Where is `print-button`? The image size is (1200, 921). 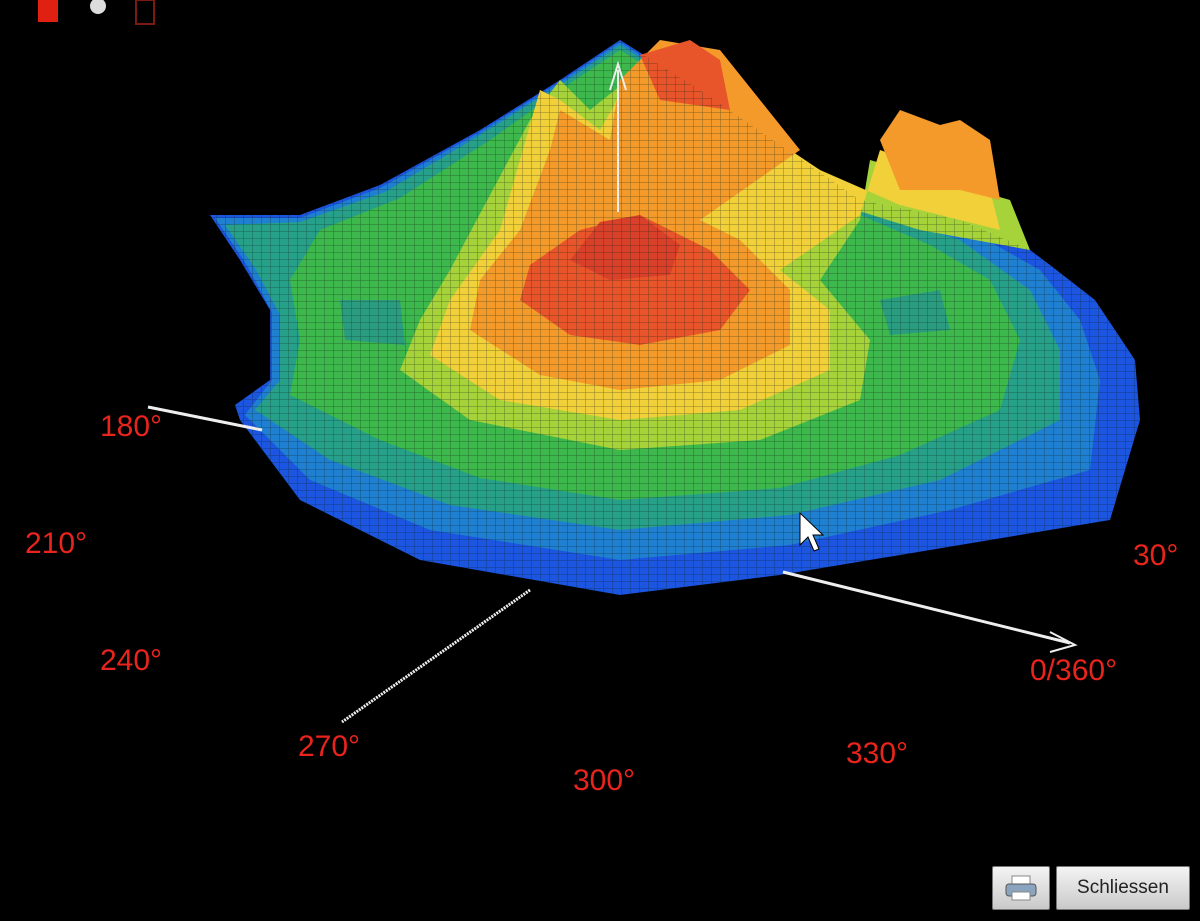
print-button is located at coordinates (1021, 888).